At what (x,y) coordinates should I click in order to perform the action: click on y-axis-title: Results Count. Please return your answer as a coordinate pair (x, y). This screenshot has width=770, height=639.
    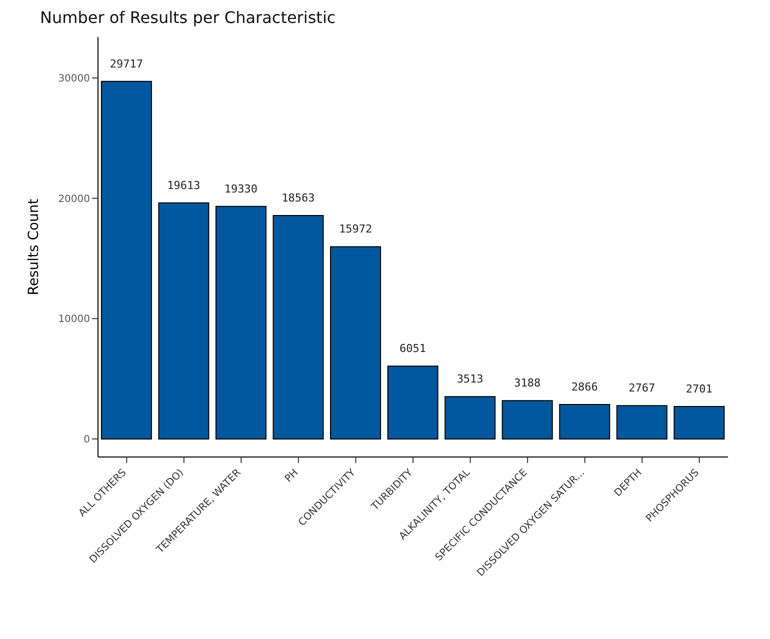
    Looking at the image, I should click on (34, 247).